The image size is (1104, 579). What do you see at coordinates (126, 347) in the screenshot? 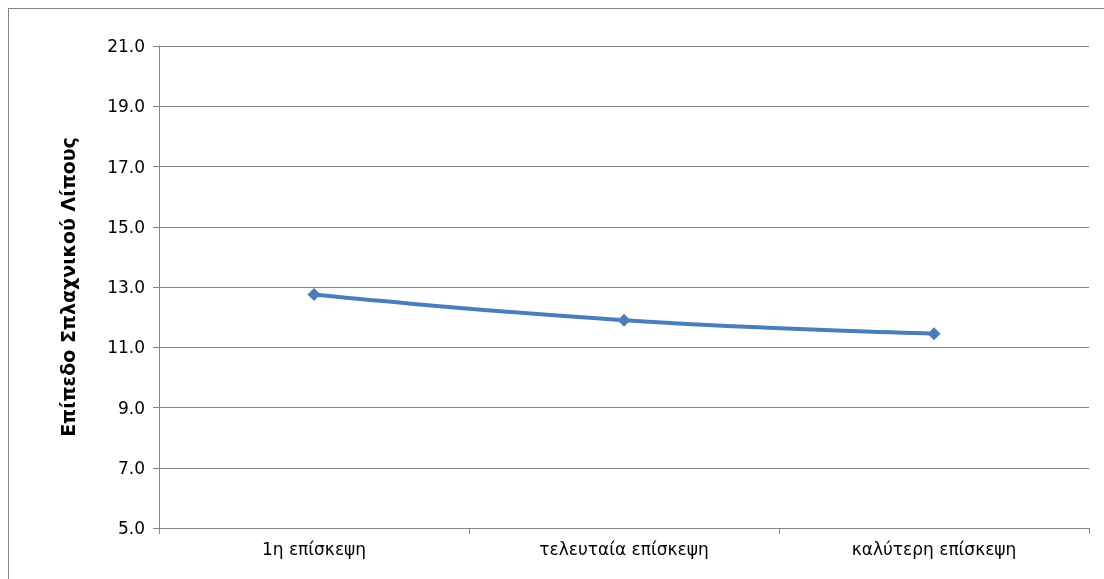
I see `y-tick-label: 11.0` at bounding box center [126, 347].